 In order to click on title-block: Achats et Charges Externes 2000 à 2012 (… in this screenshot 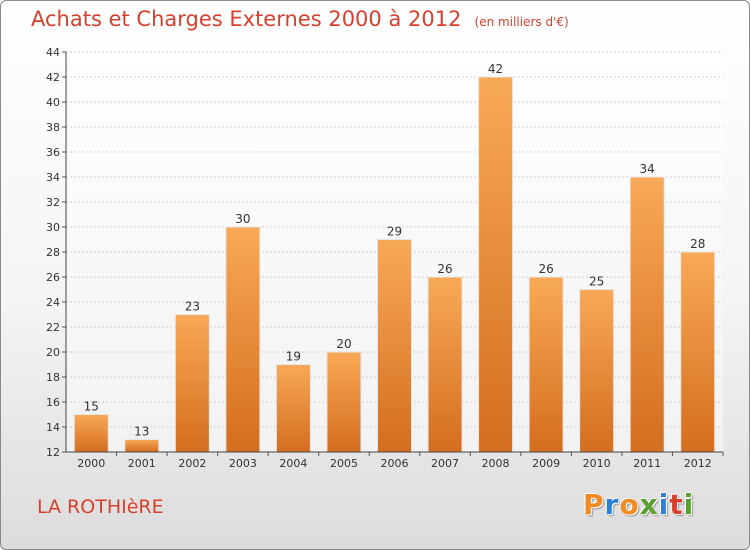, I will do `click(300, 19)`.